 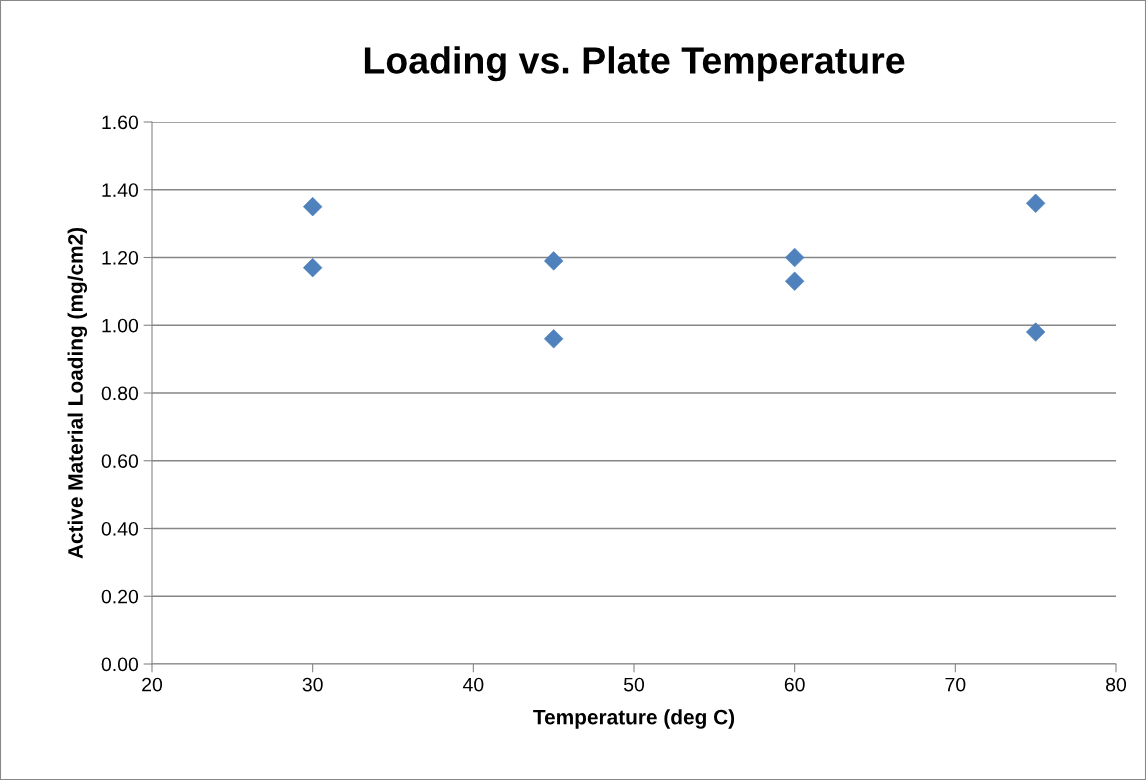 I want to click on y-tick-label: 0.00, so click(x=120, y=664).